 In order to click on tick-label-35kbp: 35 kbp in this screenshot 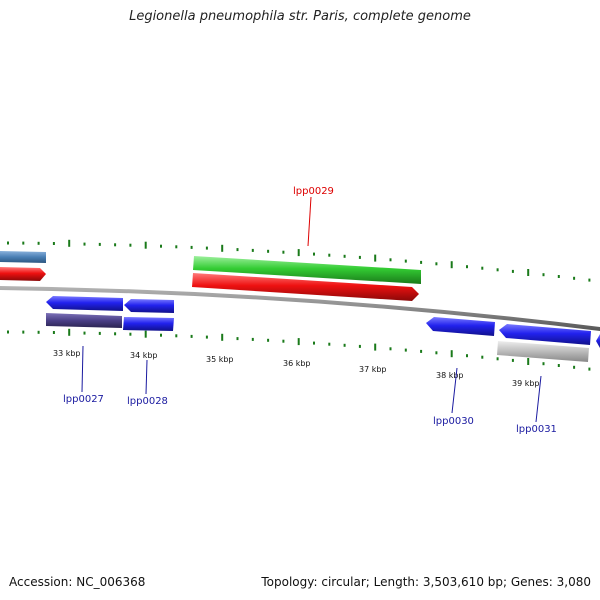, I will do `click(220, 359)`.